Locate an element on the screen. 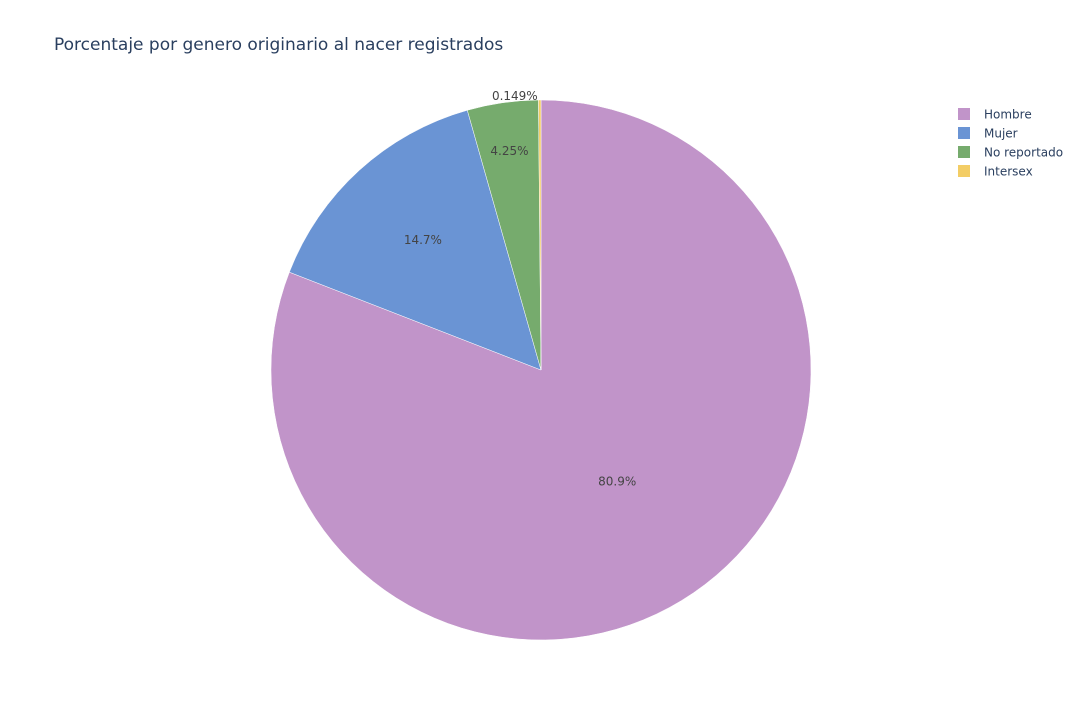 The image size is (1080, 720). legend-label-intersex: Intersex is located at coordinates (1008, 172).